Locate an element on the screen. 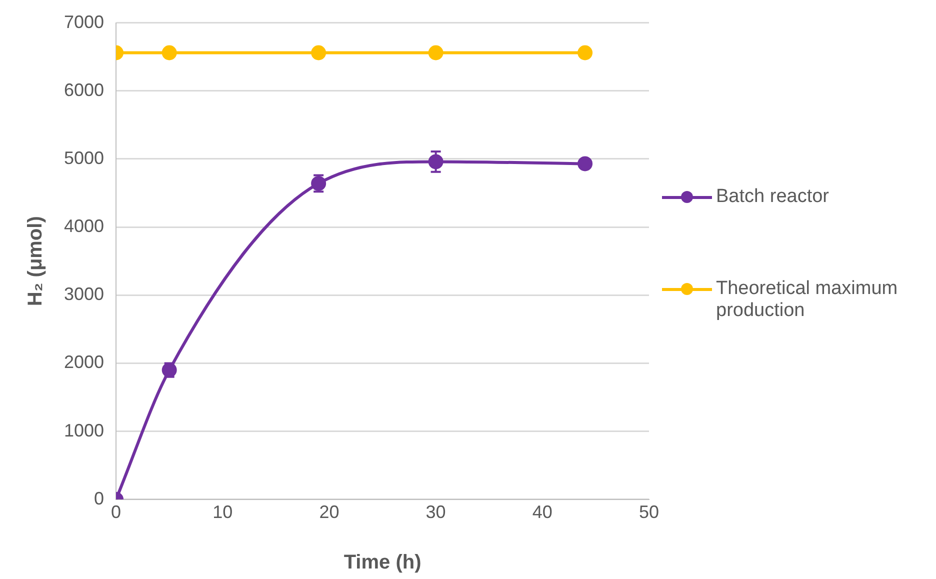 Image resolution: width=936 pixels, height=579 pixels. x-tick-label: 20 is located at coordinates (329, 512).